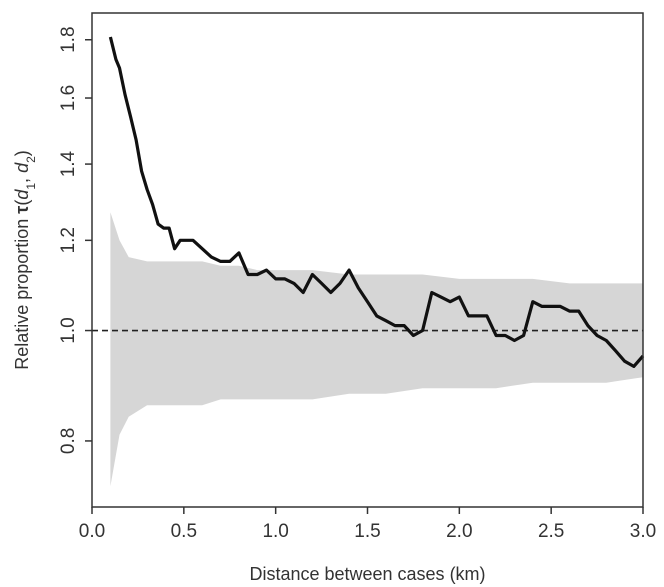 The width and height of the screenshot is (664, 587). I want to click on y-axis-title-symbol: τ, so click(22, 210).